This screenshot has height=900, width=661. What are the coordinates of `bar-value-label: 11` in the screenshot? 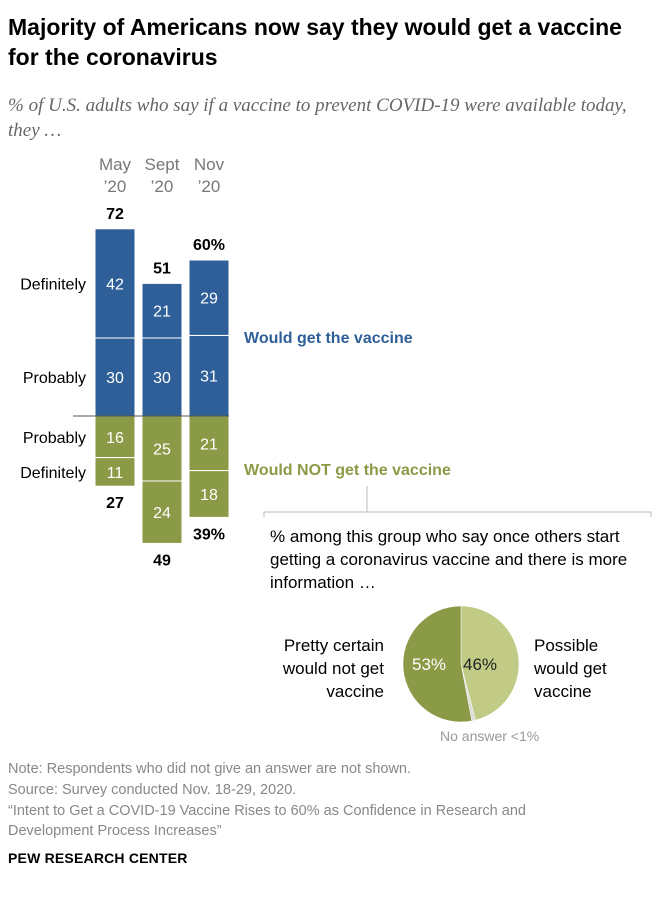 It's located at (115, 473).